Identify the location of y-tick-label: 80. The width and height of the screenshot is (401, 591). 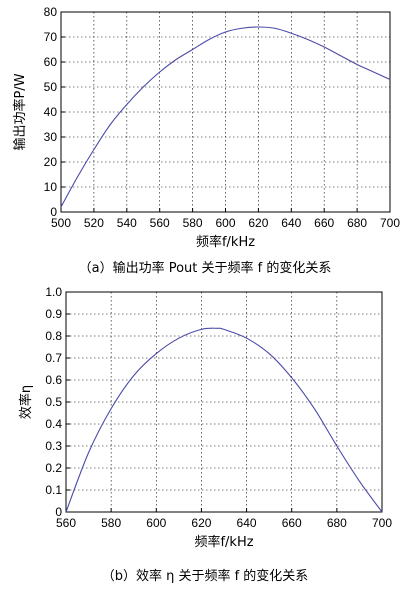
(51, 12).